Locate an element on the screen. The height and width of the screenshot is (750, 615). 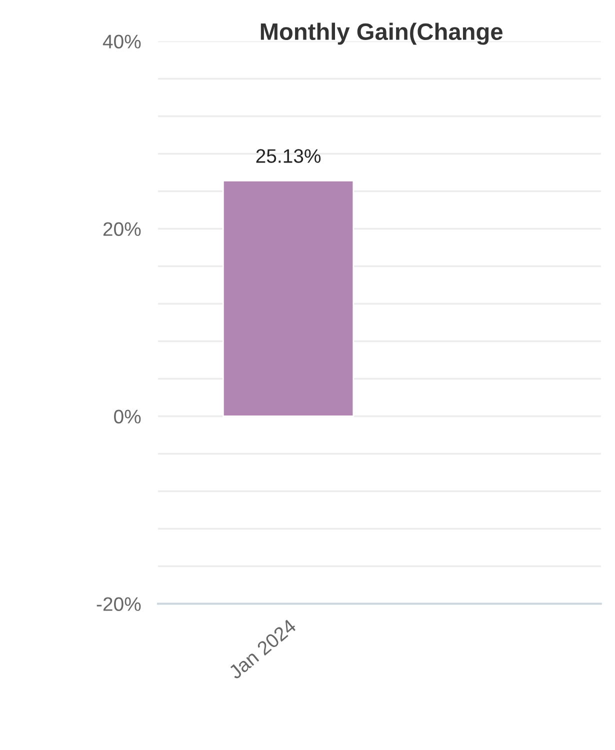
data-label: 25.13% is located at coordinates (288, 156).